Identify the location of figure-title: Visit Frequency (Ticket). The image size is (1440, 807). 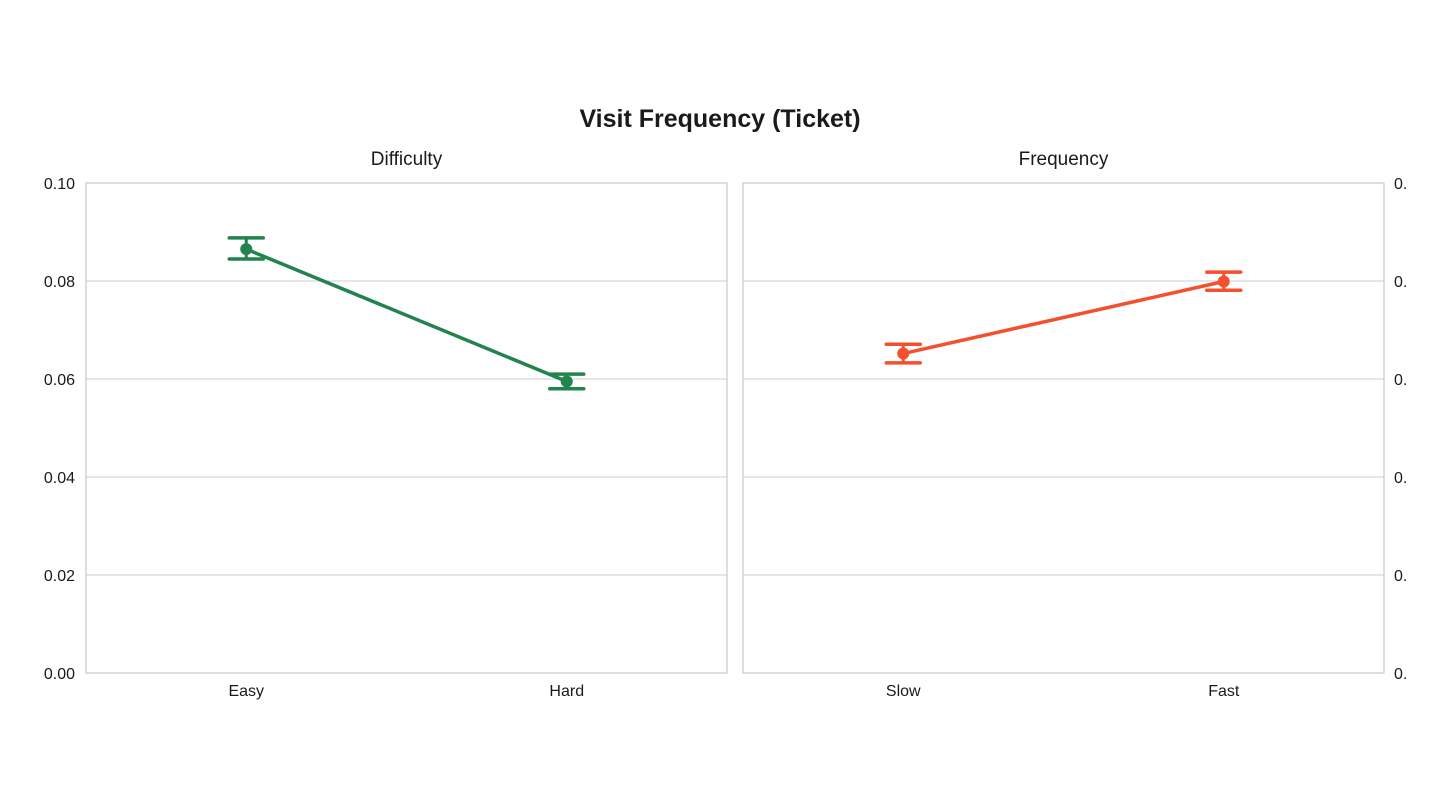
(719, 119).